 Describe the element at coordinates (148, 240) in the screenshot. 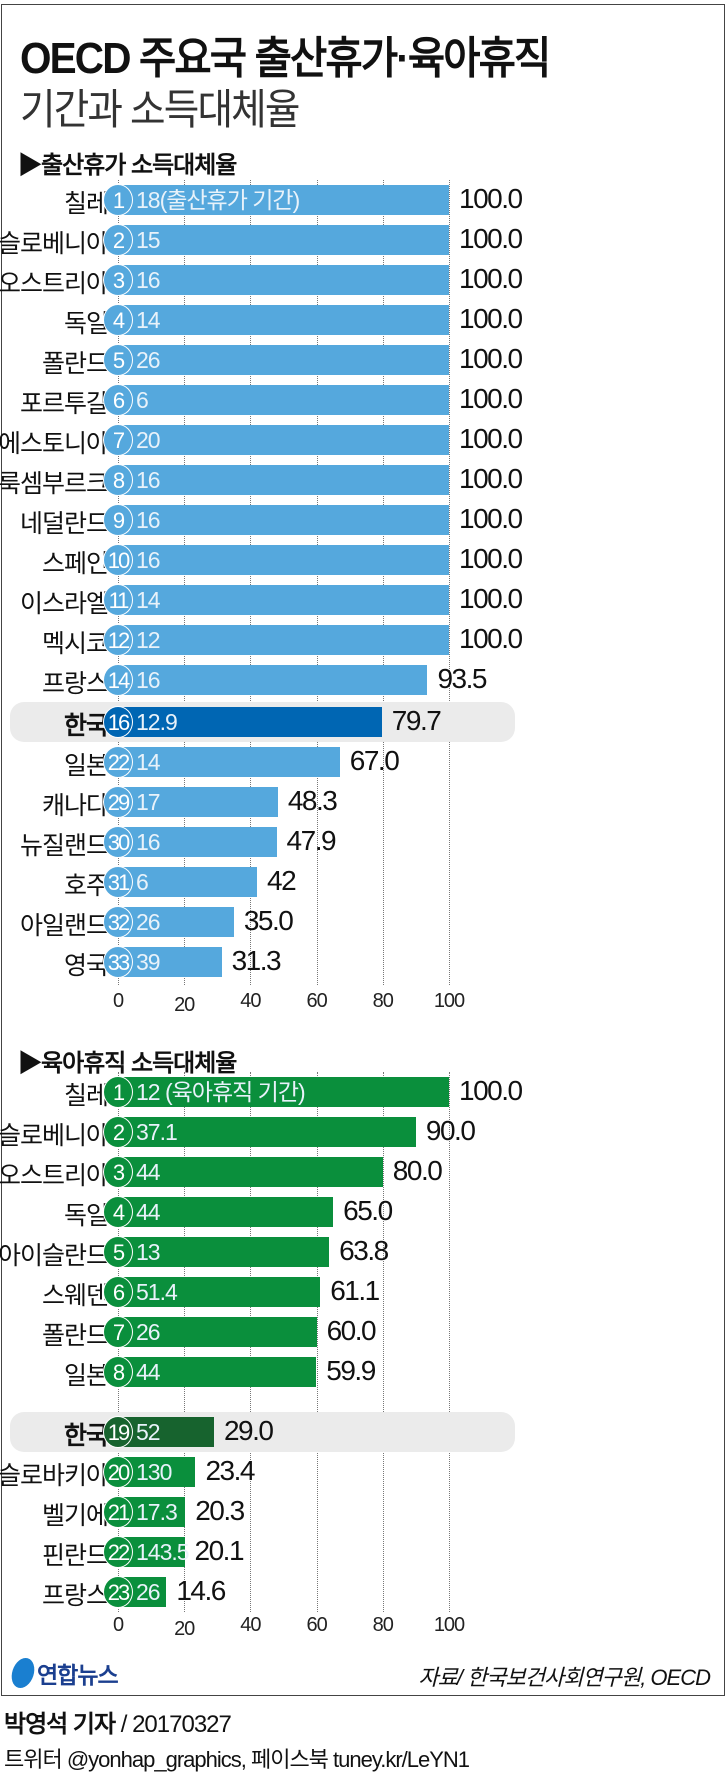

I see `duration-label: 15` at that location.